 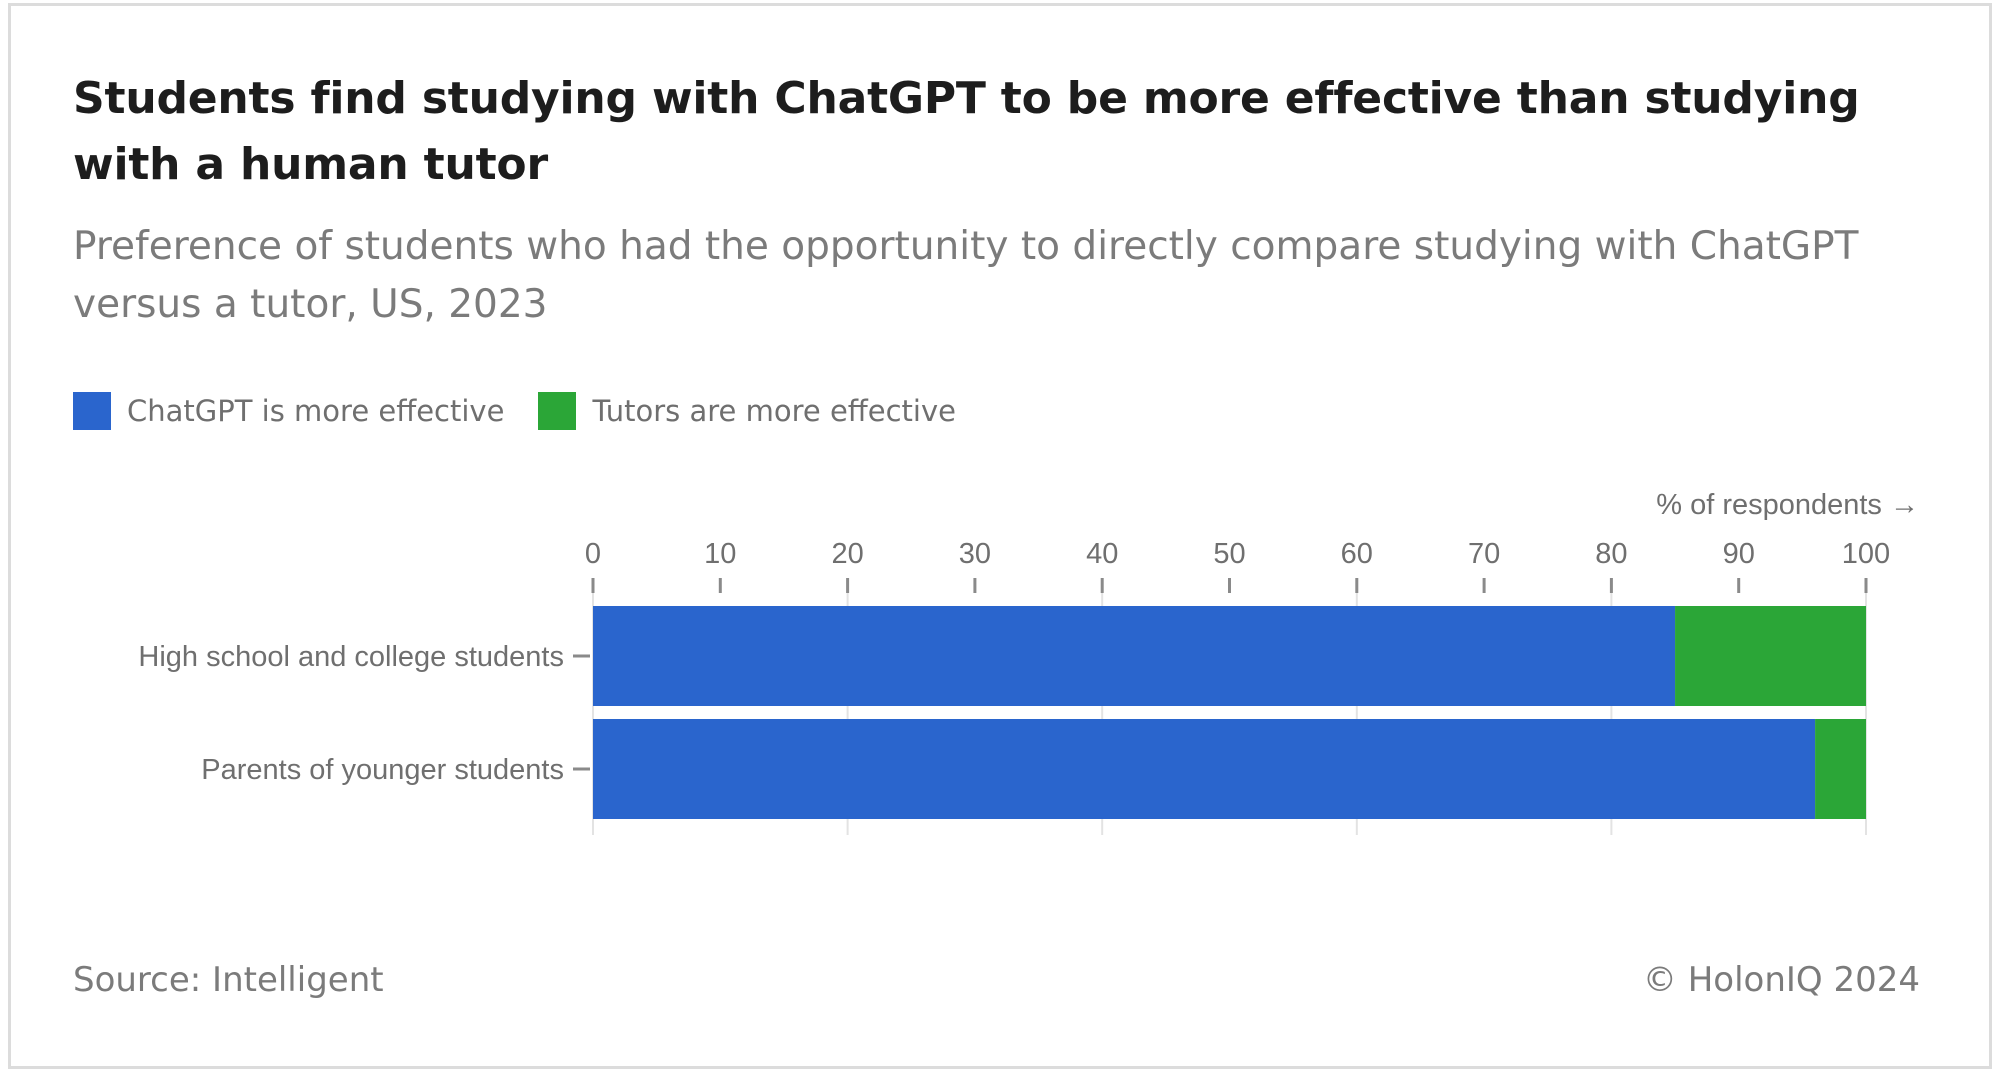 What do you see at coordinates (557, 411) in the screenshot?
I see `legend-swatch-tutors` at bounding box center [557, 411].